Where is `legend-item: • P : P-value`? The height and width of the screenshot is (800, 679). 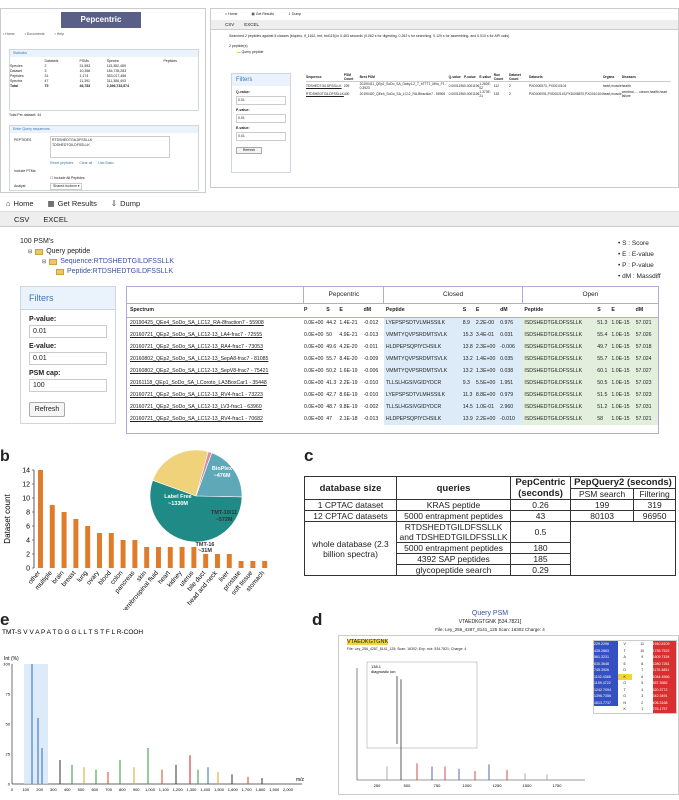 legend-item: • P : P-value is located at coordinates (636, 265).